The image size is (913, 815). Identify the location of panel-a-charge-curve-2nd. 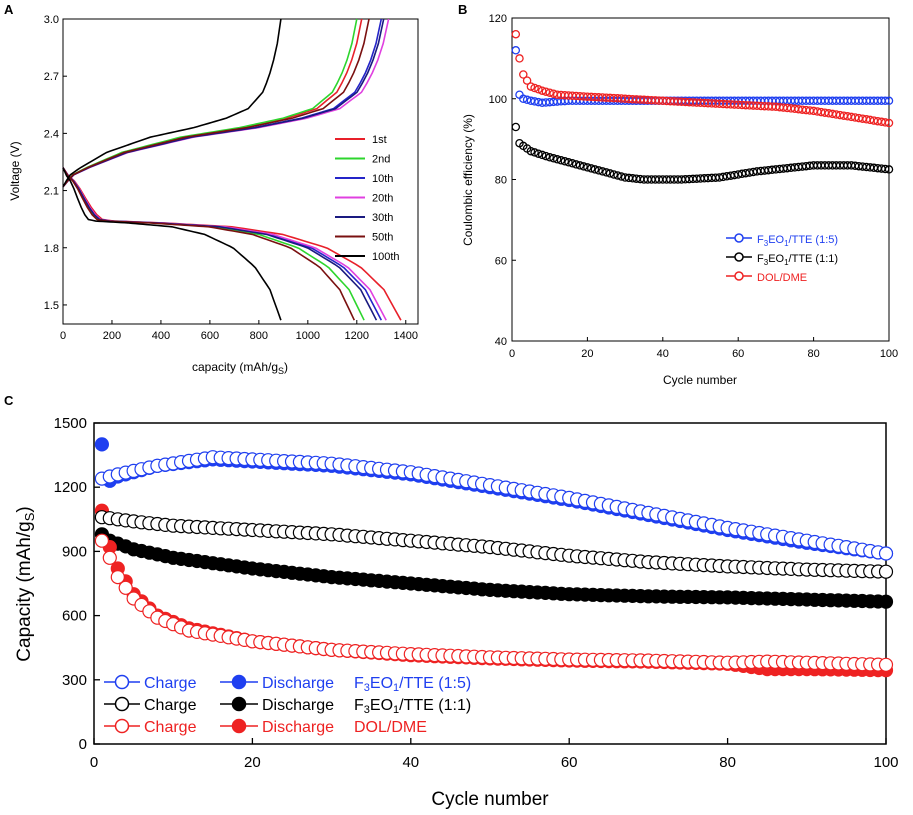
(210, 103).